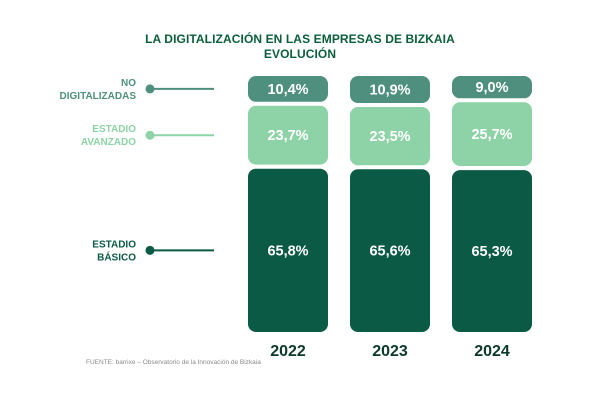  Describe the element at coordinates (390, 351) in the screenshot. I see `x-tick-label-2023: 2023` at that location.